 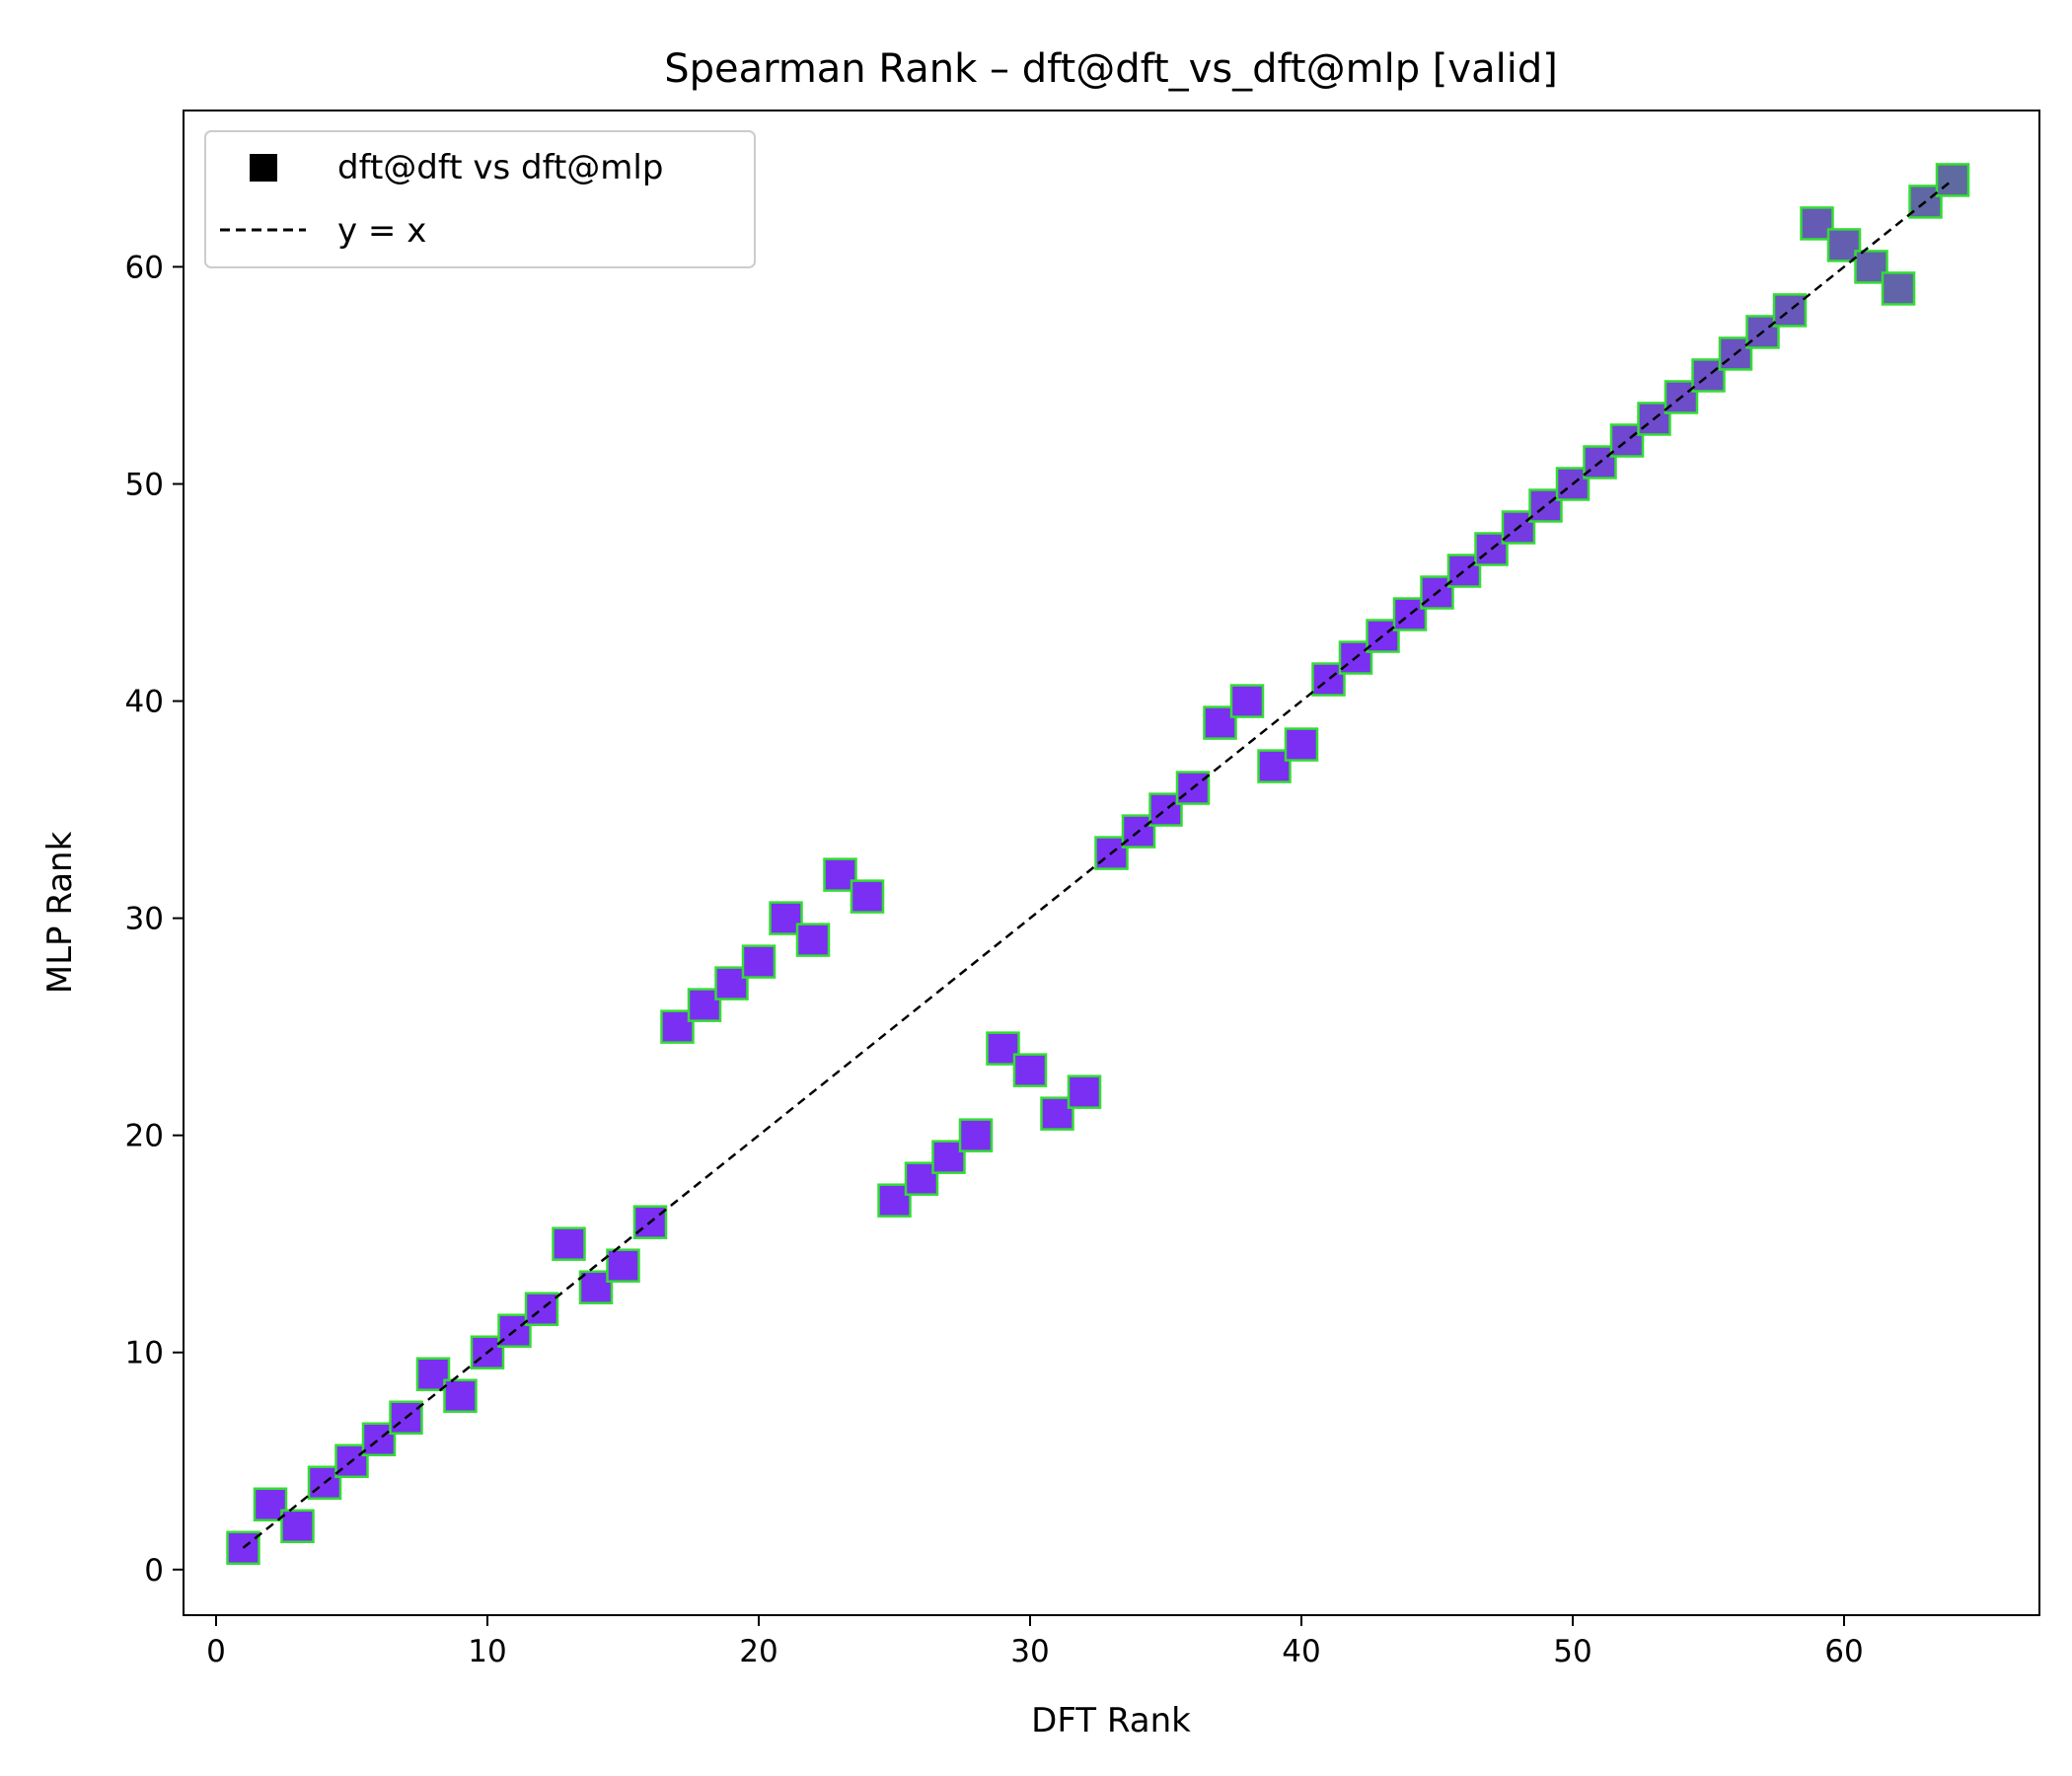 What do you see at coordinates (1111, 1721) in the screenshot?
I see `x-axis-label: DFT Rank` at bounding box center [1111, 1721].